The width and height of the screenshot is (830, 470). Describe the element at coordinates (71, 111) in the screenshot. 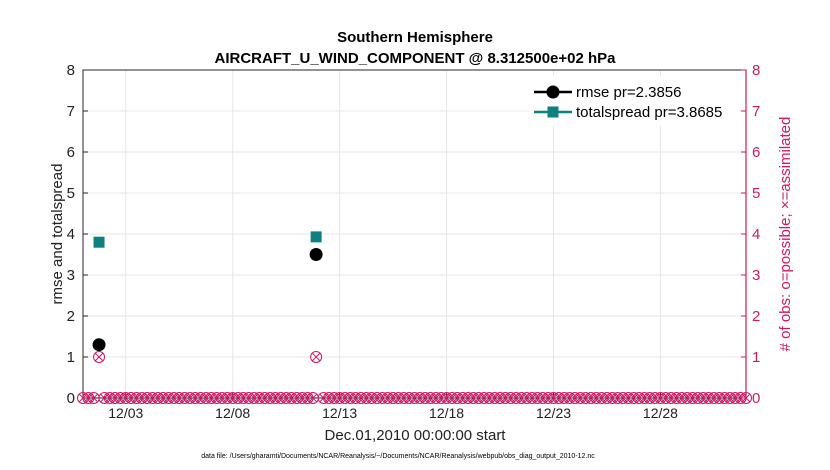

I see `y-tick-label: 7` at that location.